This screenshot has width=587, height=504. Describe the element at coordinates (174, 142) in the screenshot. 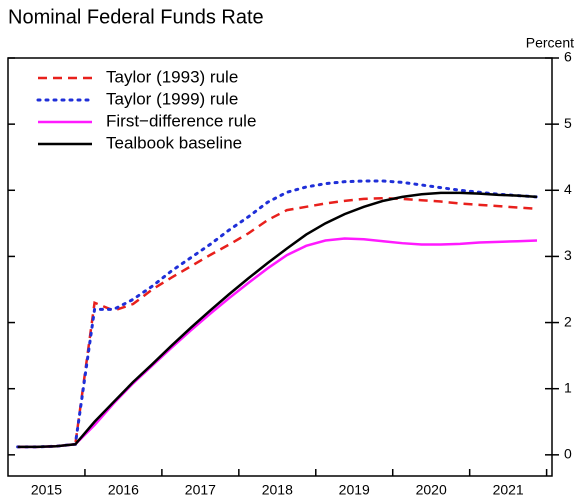

I see `legend-label: Tealbook baseline` at that location.